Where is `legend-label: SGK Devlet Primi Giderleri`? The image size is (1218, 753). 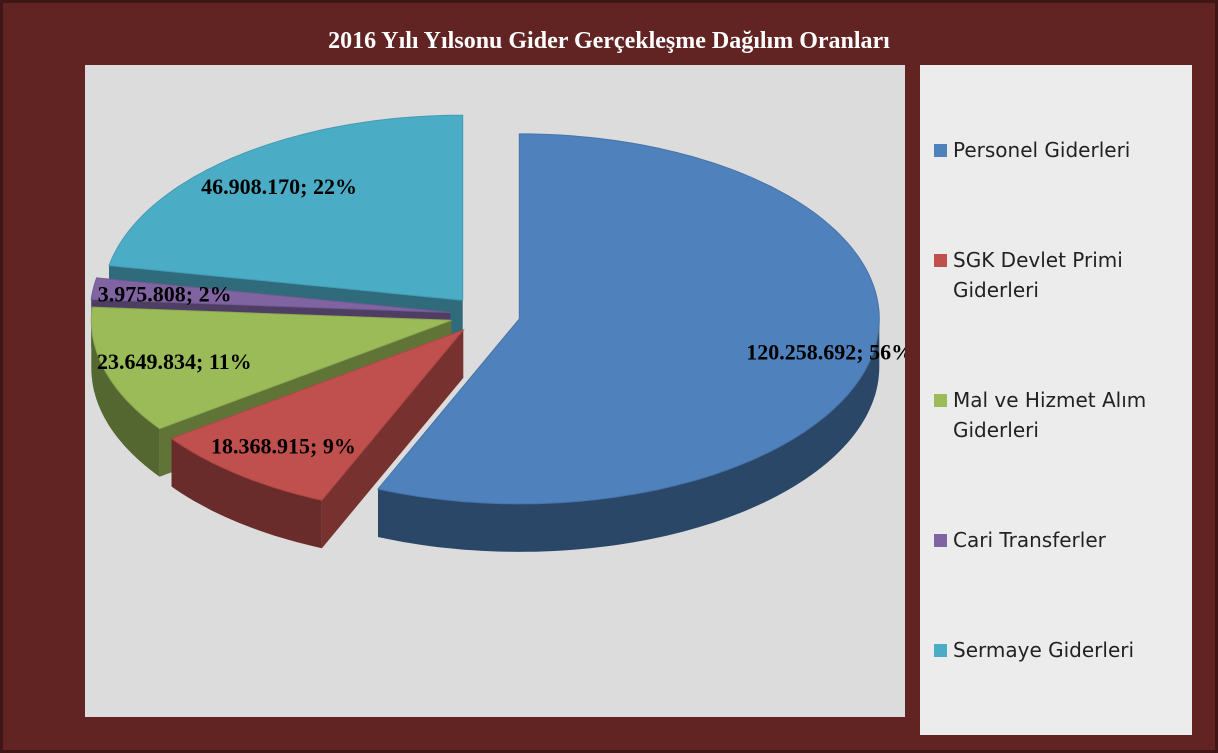 legend-label: SGK Devlet Primi Giderleri is located at coordinates (1038, 275).